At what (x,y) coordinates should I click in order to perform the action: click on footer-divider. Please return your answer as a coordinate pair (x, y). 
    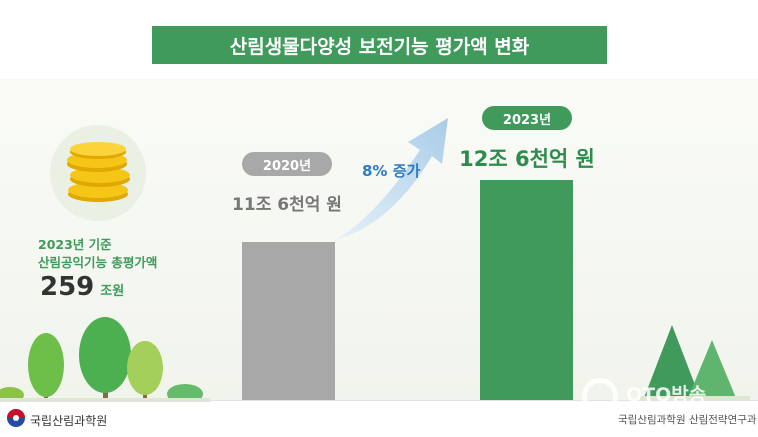
    Looking at the image, I should click on (379, 400).